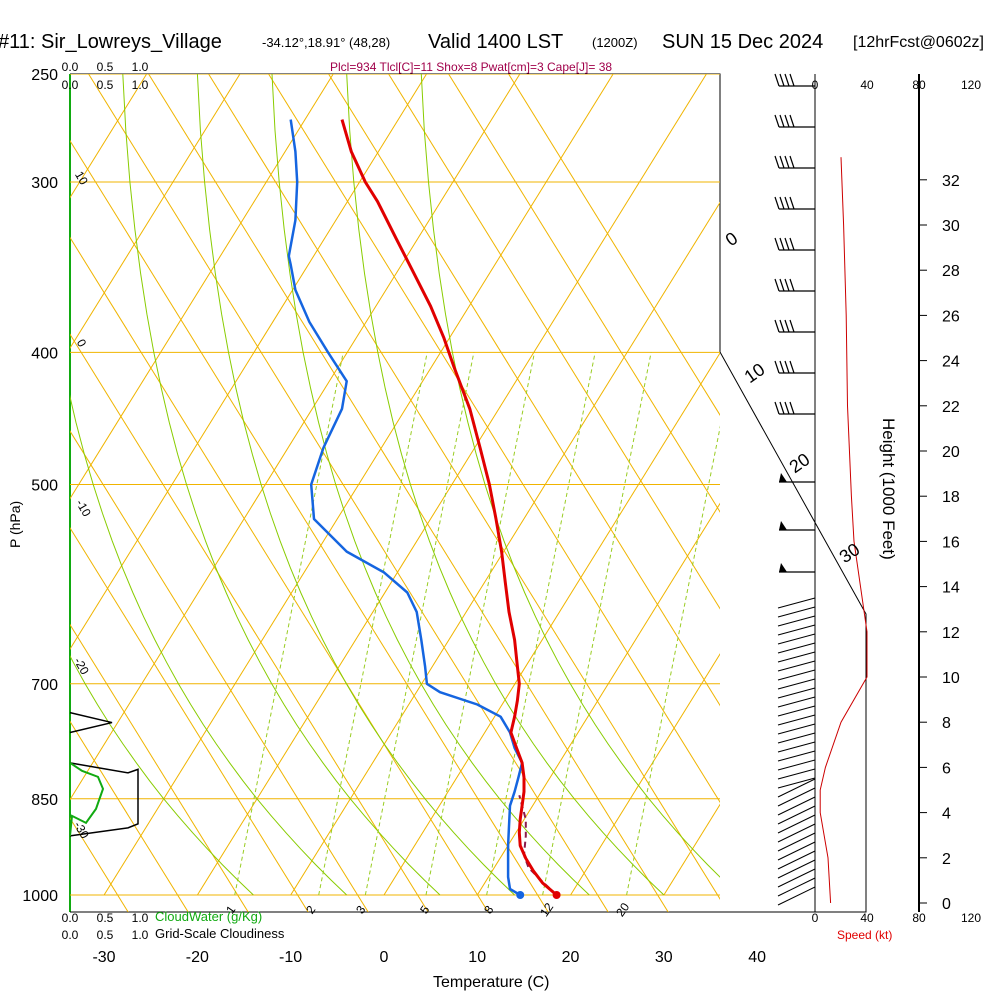  I want to click on wind-speed-line, so click(843, 530).